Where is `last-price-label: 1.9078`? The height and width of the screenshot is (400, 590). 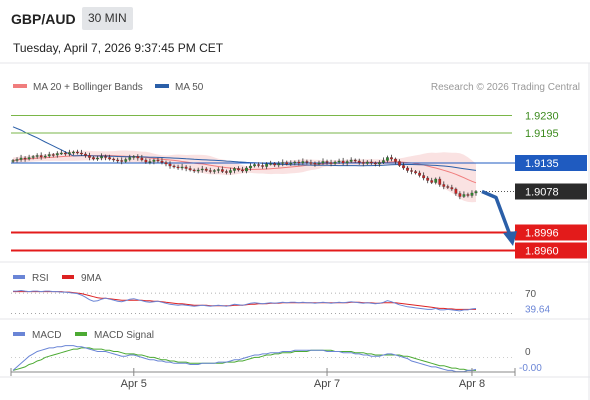 last-price-label: 1.9078 is located at coordinates (542, 193).